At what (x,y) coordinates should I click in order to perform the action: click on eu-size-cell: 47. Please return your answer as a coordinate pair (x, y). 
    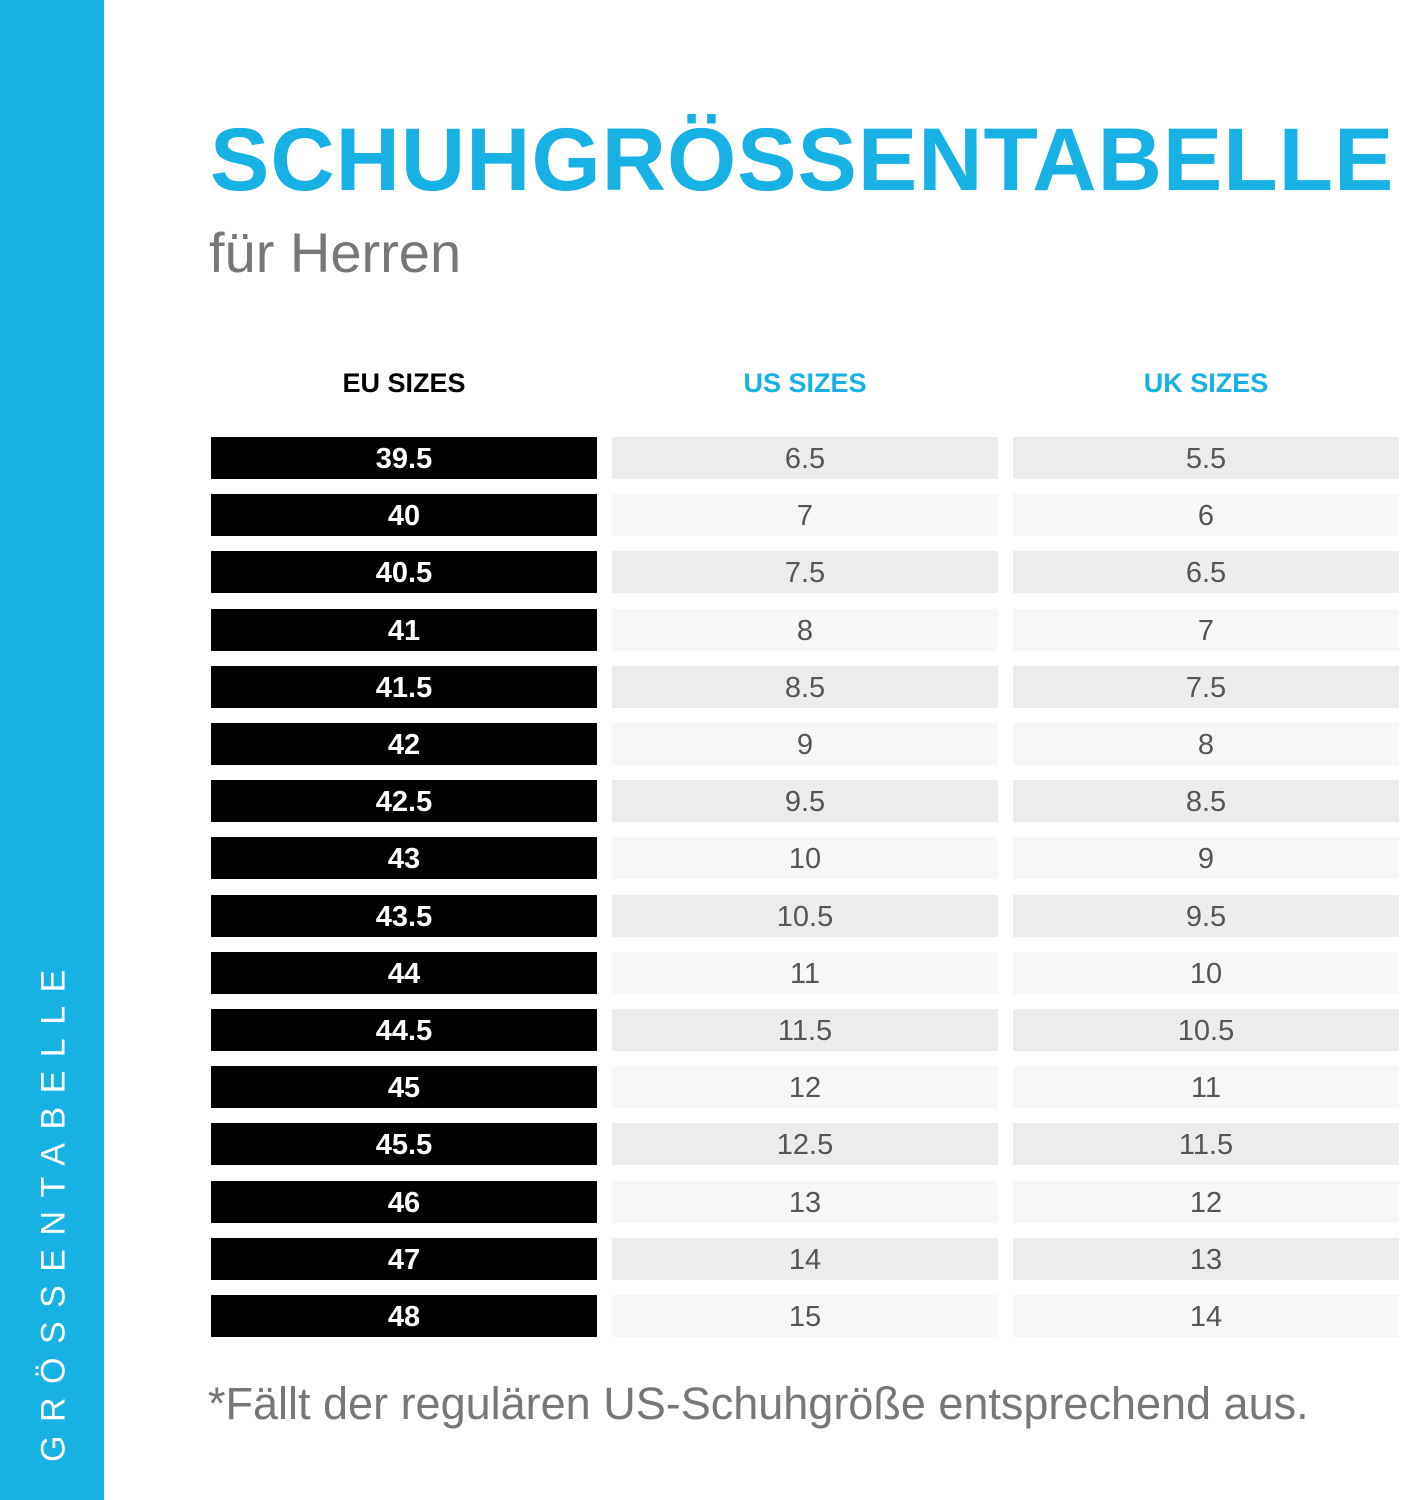
    Looking at the image, I should click on (404, 1258).